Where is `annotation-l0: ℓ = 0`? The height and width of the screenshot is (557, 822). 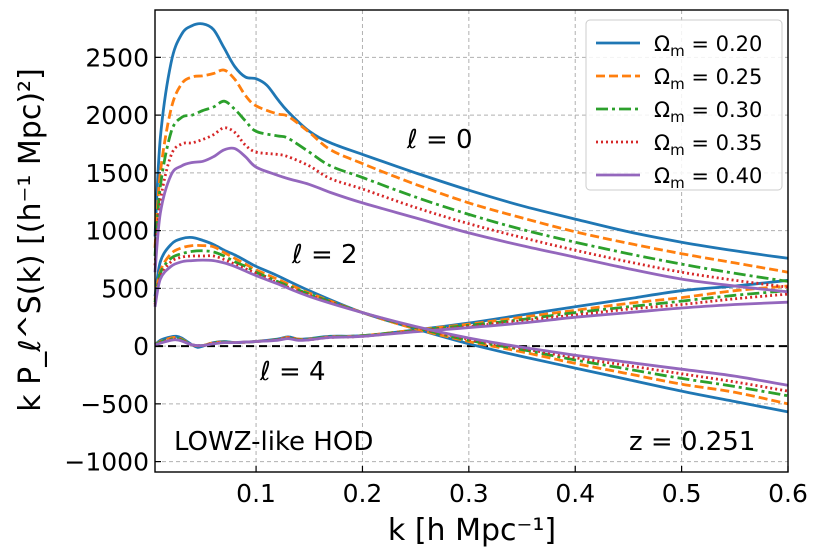 annotation-l0: ℓ = 0 is located at coordinates (439, 140).